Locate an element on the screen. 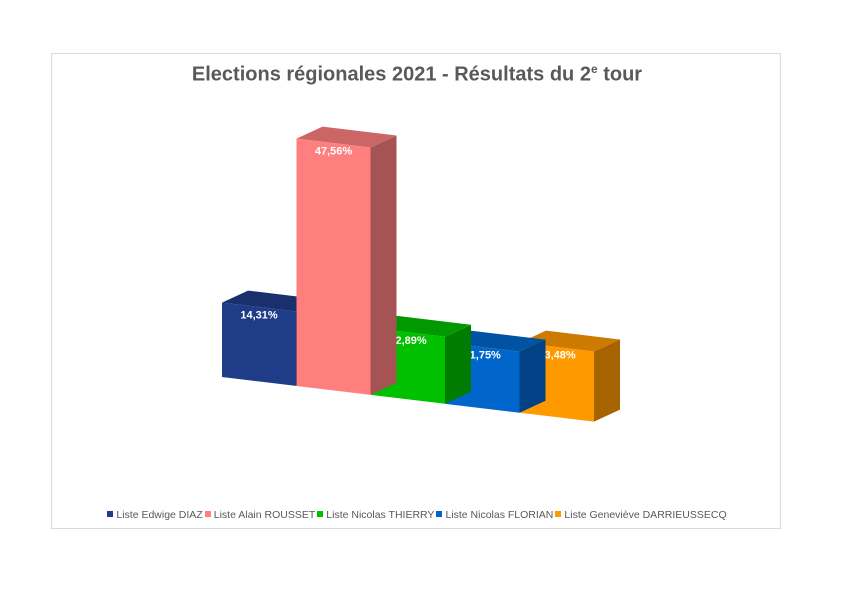 The image size is (842, 595). legend-item-liste-edwige-diaz: Liste Edwige DIAZ is located at coordinates (155, 515).